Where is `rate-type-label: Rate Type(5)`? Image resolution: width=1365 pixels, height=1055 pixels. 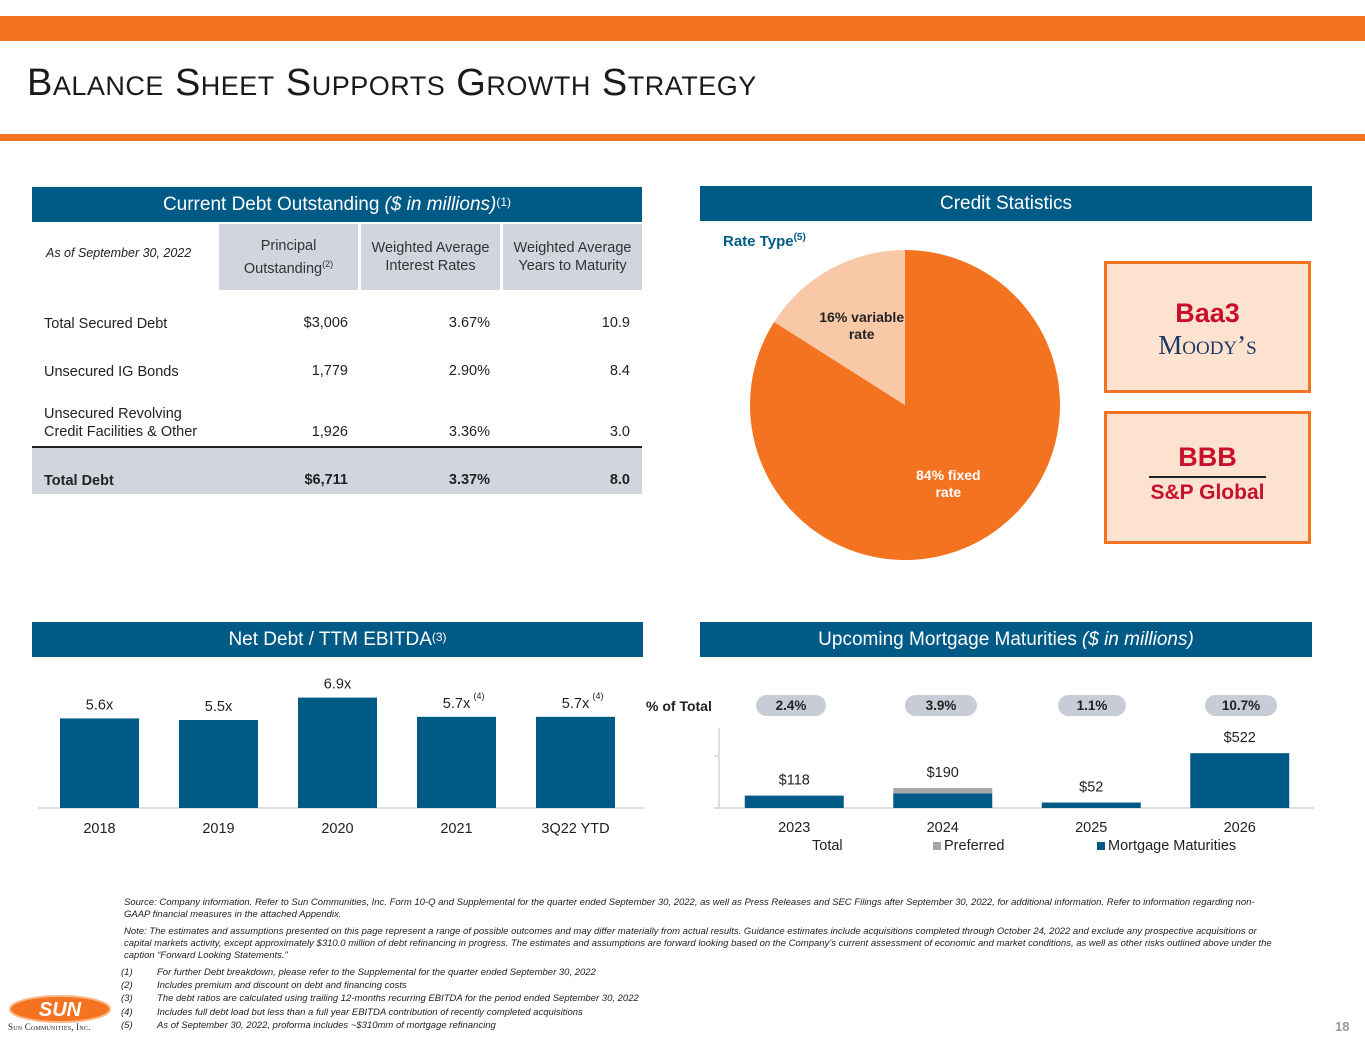
rate-type-label: Rate Type(5) is located at coordinates (764, 241).